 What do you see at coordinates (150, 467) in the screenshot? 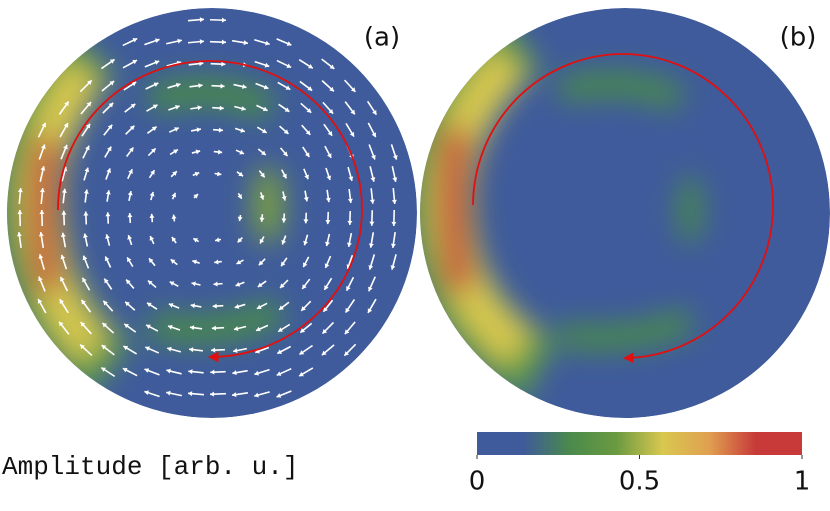
I see `colorbar-label: Amplitude [arb. u.]` at bounding box center [150, 467].